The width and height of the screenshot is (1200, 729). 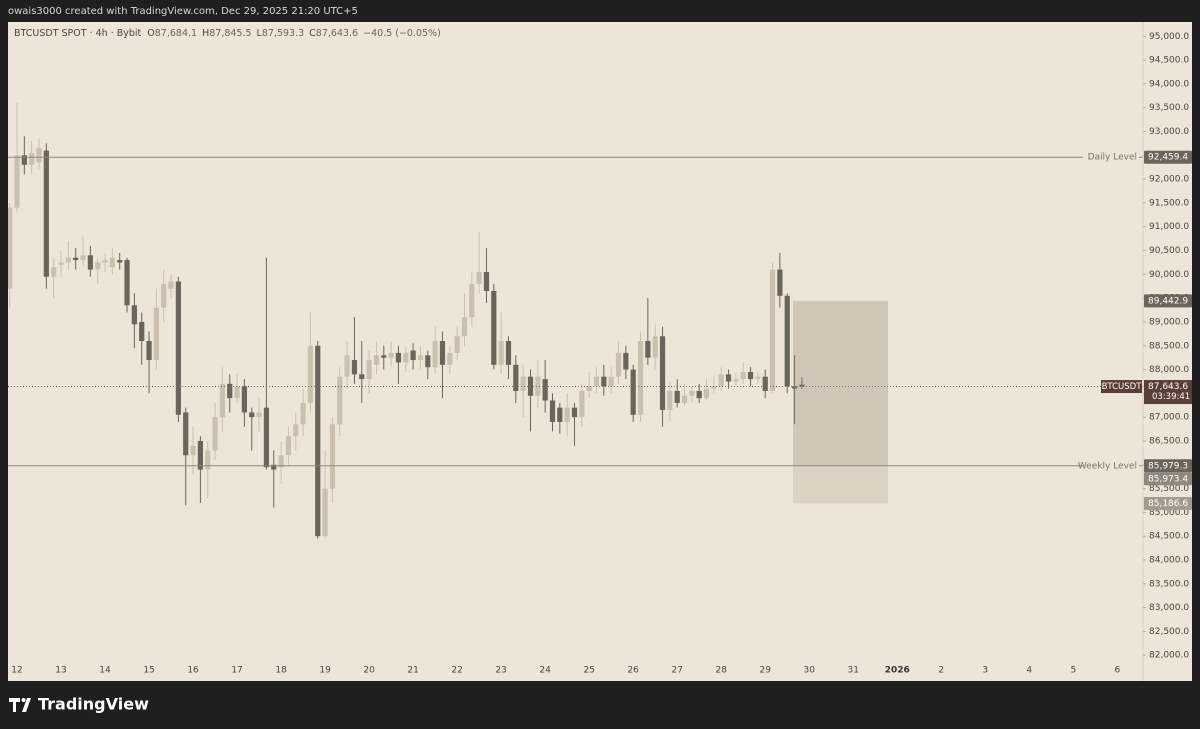 What do you see at coordinates (1169, 203) in the screenshot?
I see `y-tick-label: 91,500.0` at bounding box center [1169, 203].